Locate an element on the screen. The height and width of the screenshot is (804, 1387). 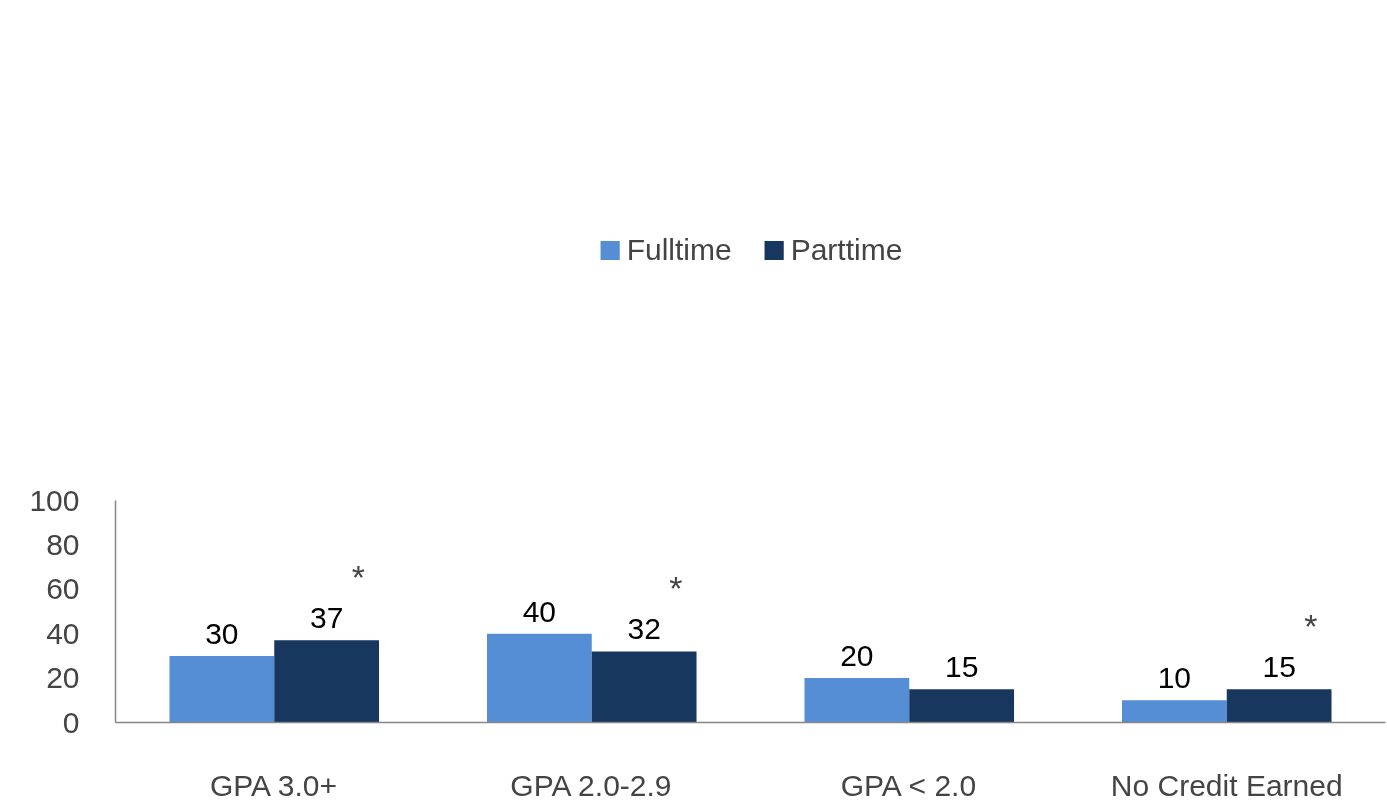
y-tick-label: 40 is located at coordinates (63, 633).